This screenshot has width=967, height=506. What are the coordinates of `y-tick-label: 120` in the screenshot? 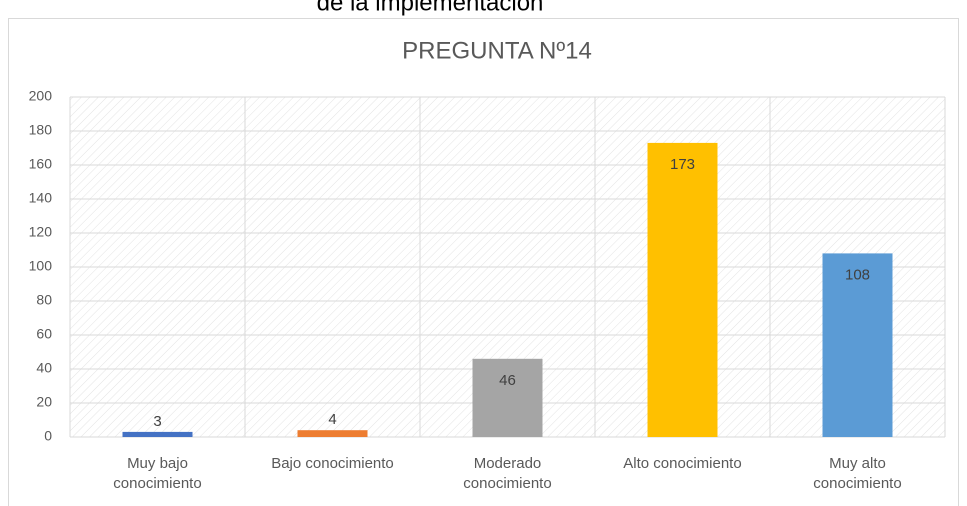 It's located at (41, 232).